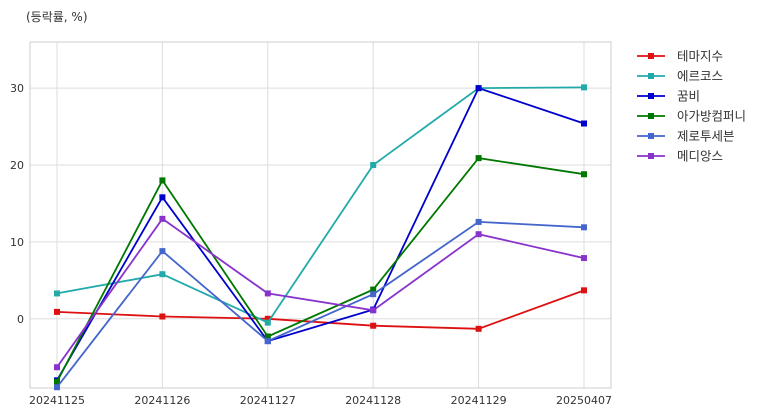 Image resolution: width=775 pixels, height=416 pixels. I want to click on legend-label: 메디앙스, so click(700, 156).